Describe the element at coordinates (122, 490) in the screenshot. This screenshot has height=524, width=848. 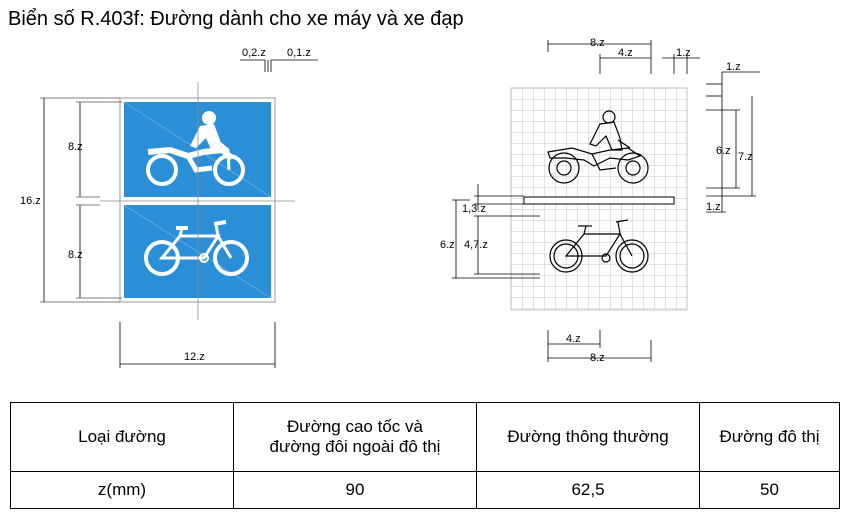
I see `table-cell: z(mm)` at that location.